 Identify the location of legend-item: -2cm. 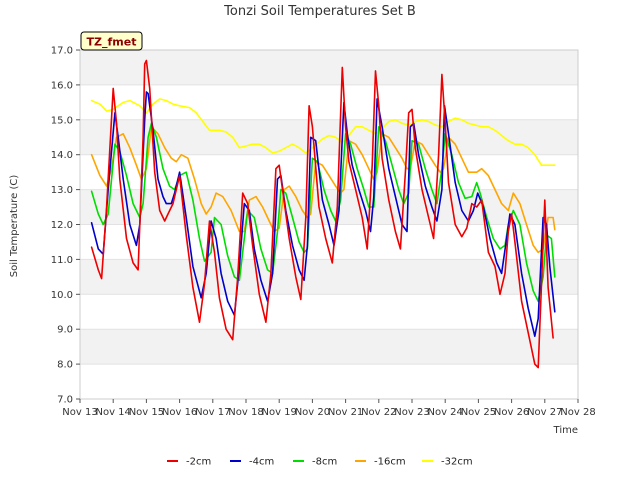
(189, 462).